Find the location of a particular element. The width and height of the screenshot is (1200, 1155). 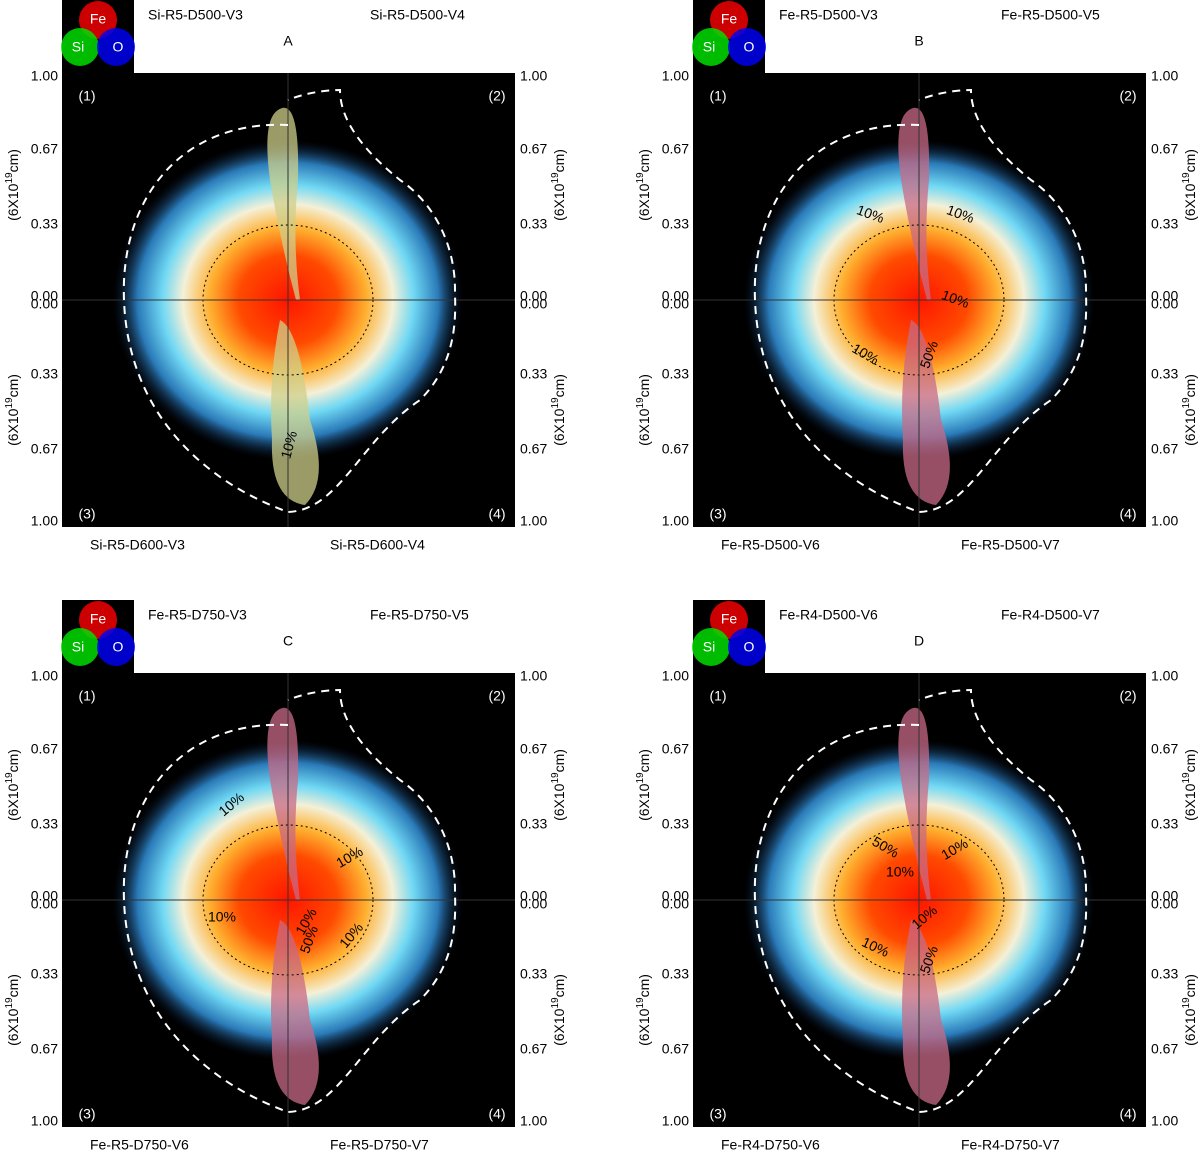

shock-front is located at coordinates (289, 301).